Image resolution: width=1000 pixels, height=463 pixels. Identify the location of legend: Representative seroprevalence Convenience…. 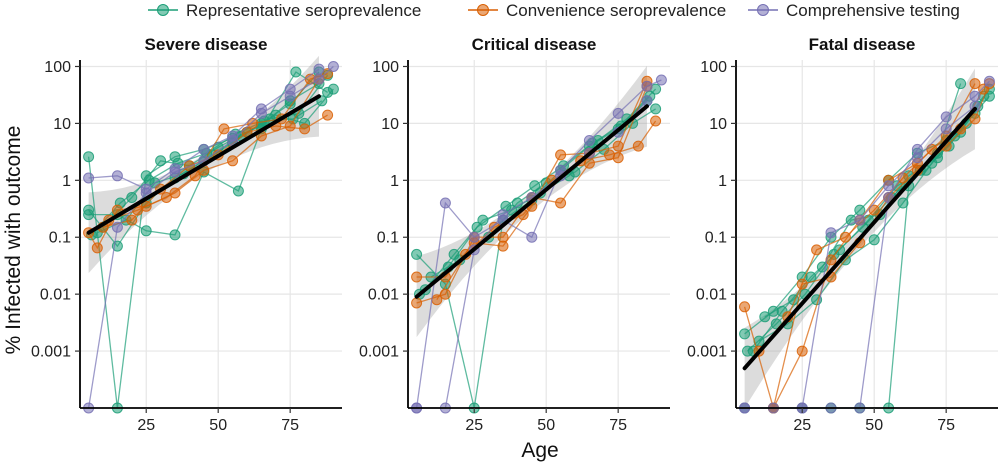
(554, 10).